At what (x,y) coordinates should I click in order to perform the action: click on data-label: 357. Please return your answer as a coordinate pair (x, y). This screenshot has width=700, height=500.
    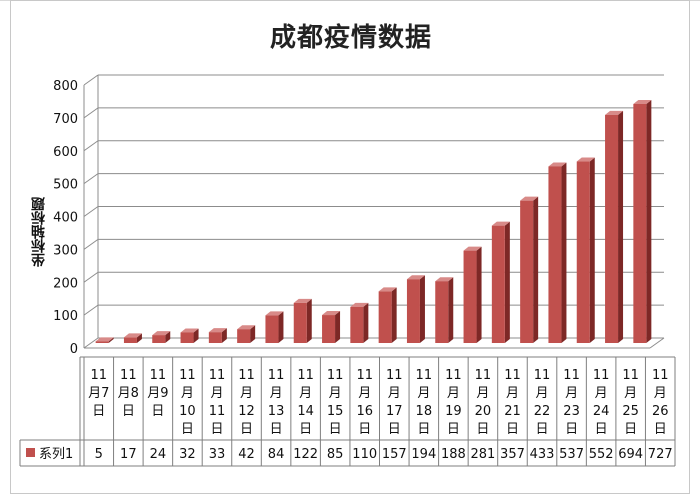
    Looking at the image, I should click on (512, 454).